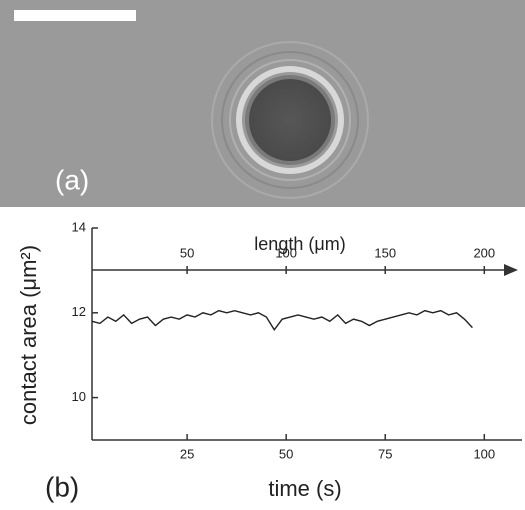  I want to click on contact-disk, so click(290, 120).